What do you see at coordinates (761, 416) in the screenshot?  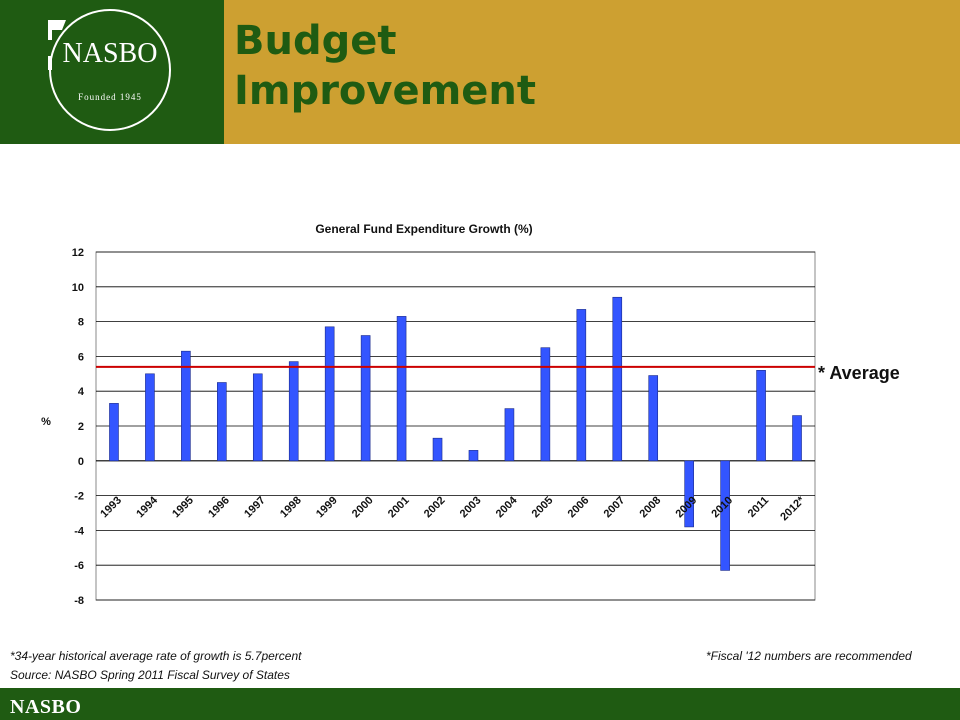 I see `bar-2011` at bounding box center [761, 416].